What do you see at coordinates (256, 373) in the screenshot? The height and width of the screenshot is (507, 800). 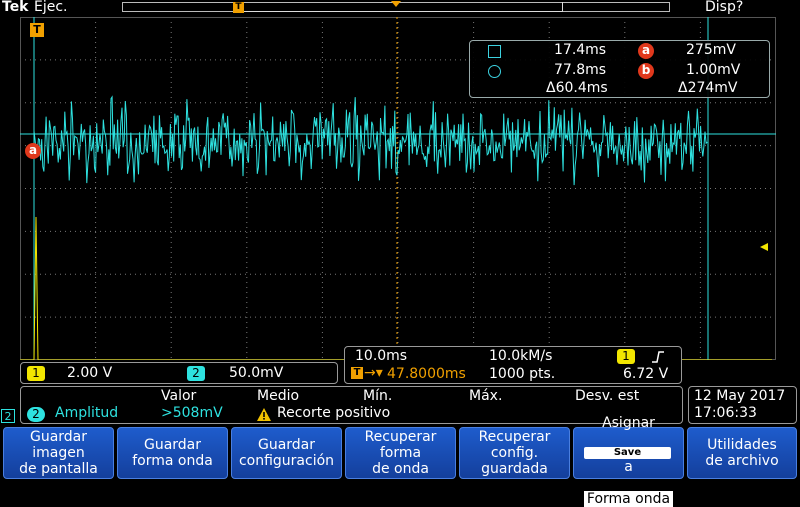 I see `ch2-scale: 50.0mV` at bounding box center [256, 373].